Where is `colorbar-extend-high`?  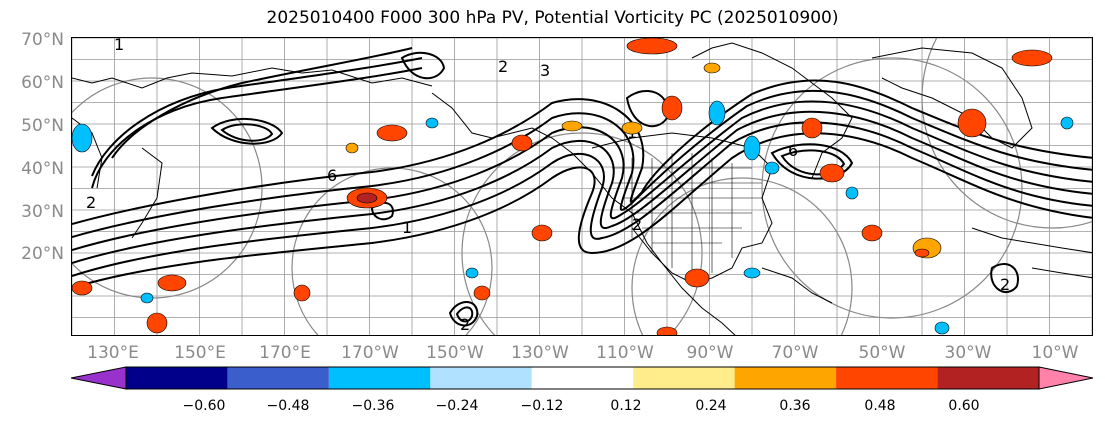
colorbar-extend-high is located at coordinates (1066, 378).